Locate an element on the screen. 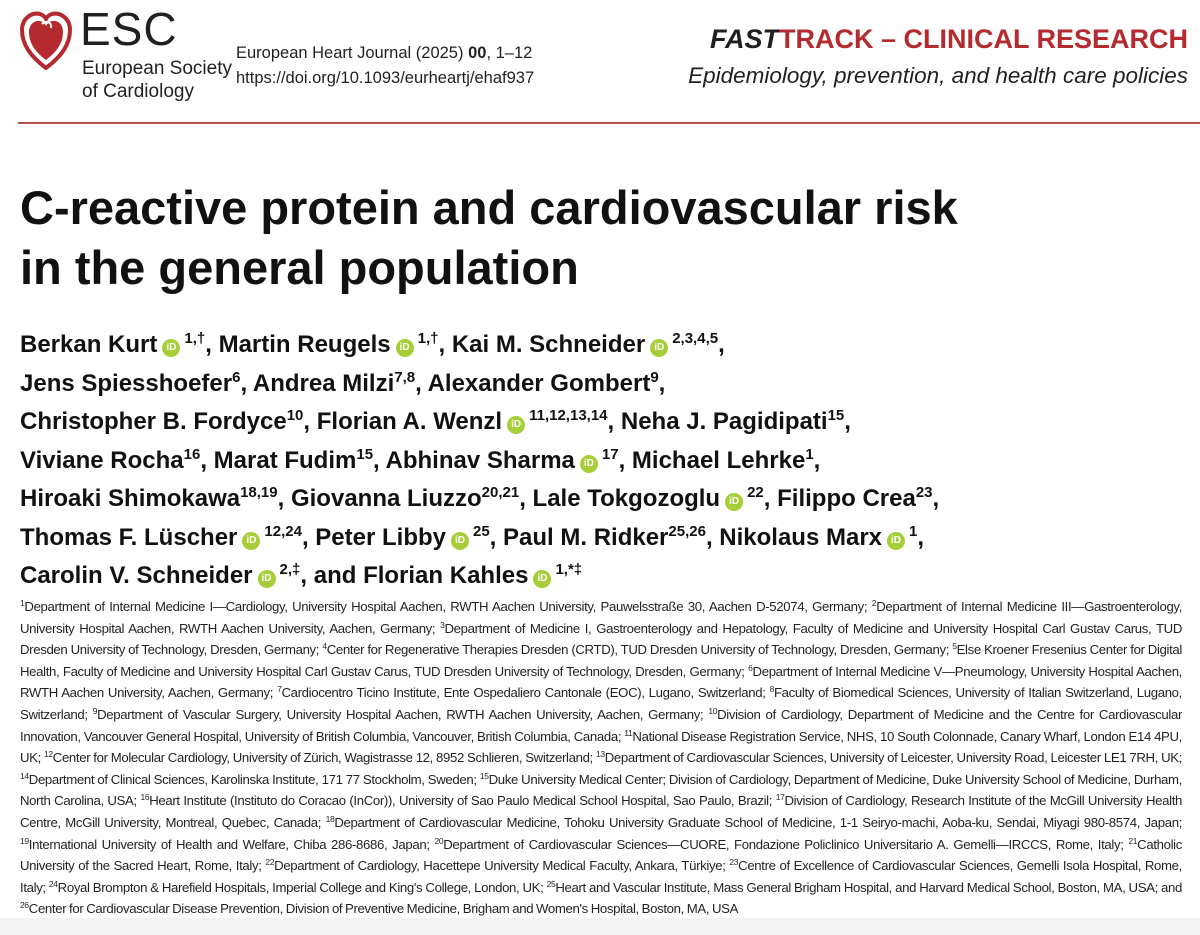 The height and width of the screenshot is (935, 1200). author-name: Viviane Rocha is located at coordinates (102, 460).